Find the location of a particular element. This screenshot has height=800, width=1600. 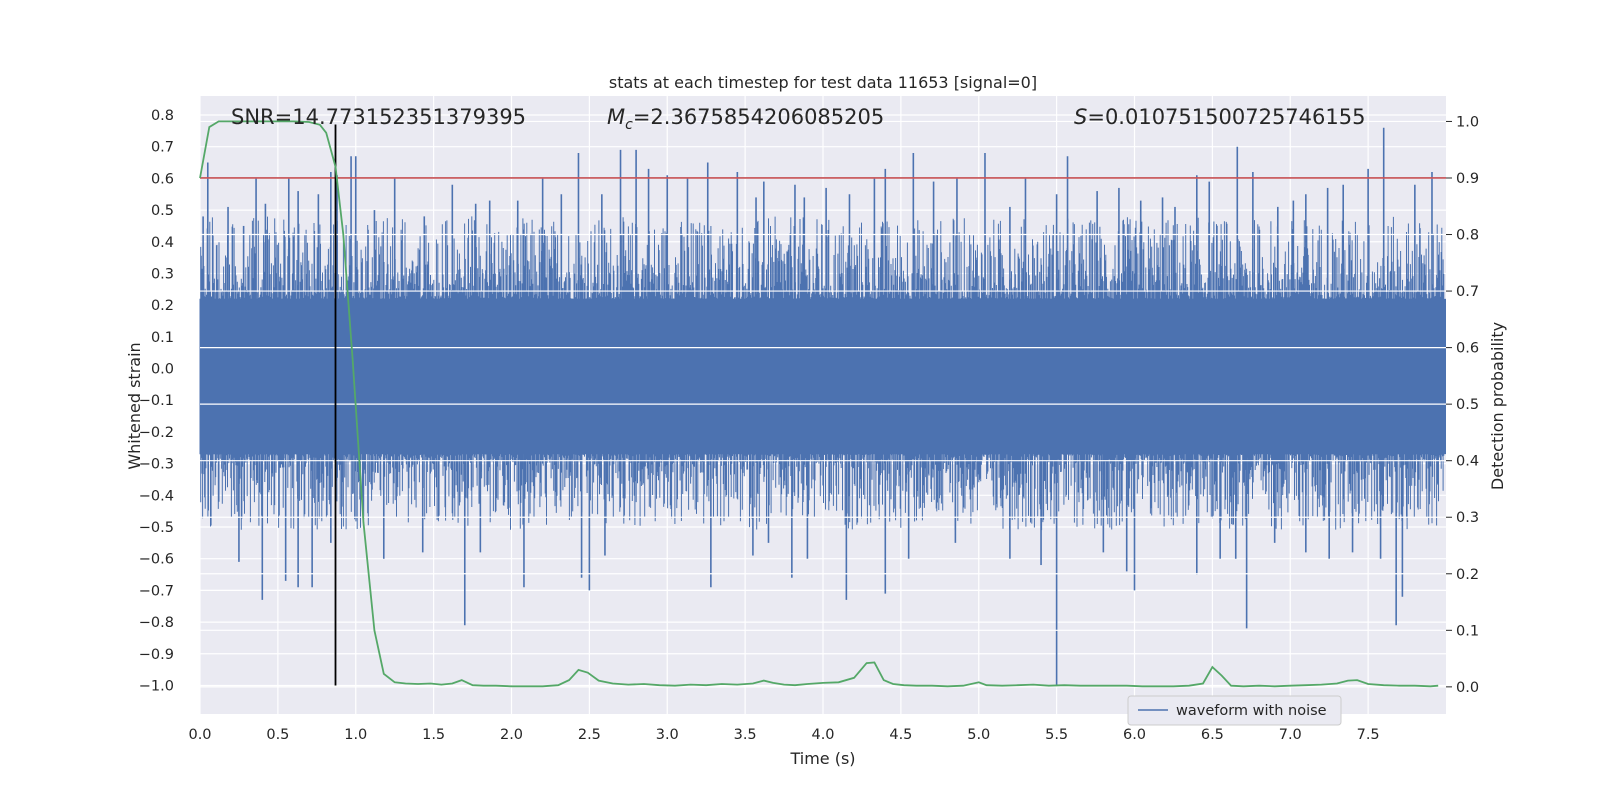

x-tick-label: 2.5 is located at coordinates (589, 735).